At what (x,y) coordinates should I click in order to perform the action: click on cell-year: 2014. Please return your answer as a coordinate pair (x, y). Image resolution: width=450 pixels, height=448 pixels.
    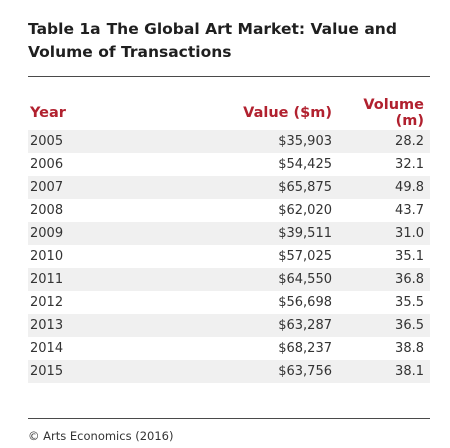
    Looking at the image, I should click on (47, 348).